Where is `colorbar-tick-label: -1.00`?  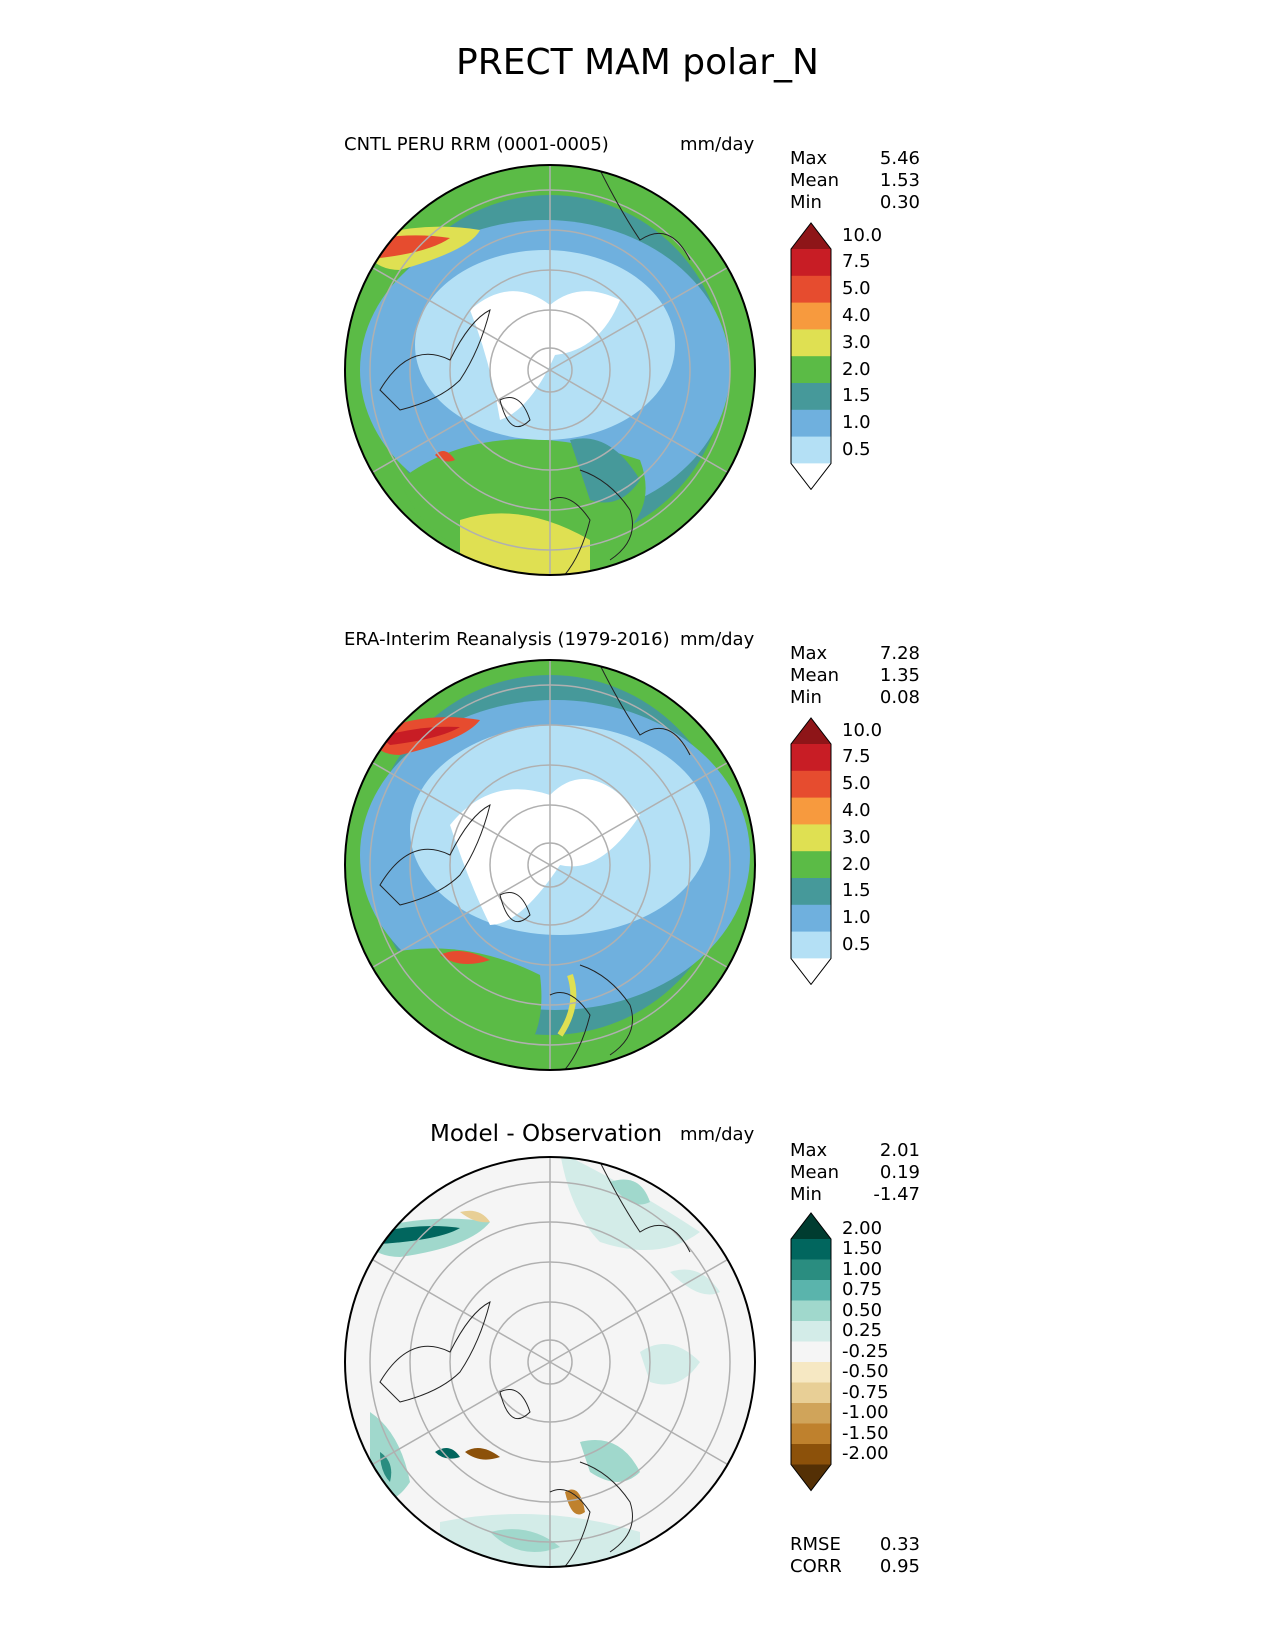 colorbar-tick-label: -1.00 is located at coordinates (865, 1413).